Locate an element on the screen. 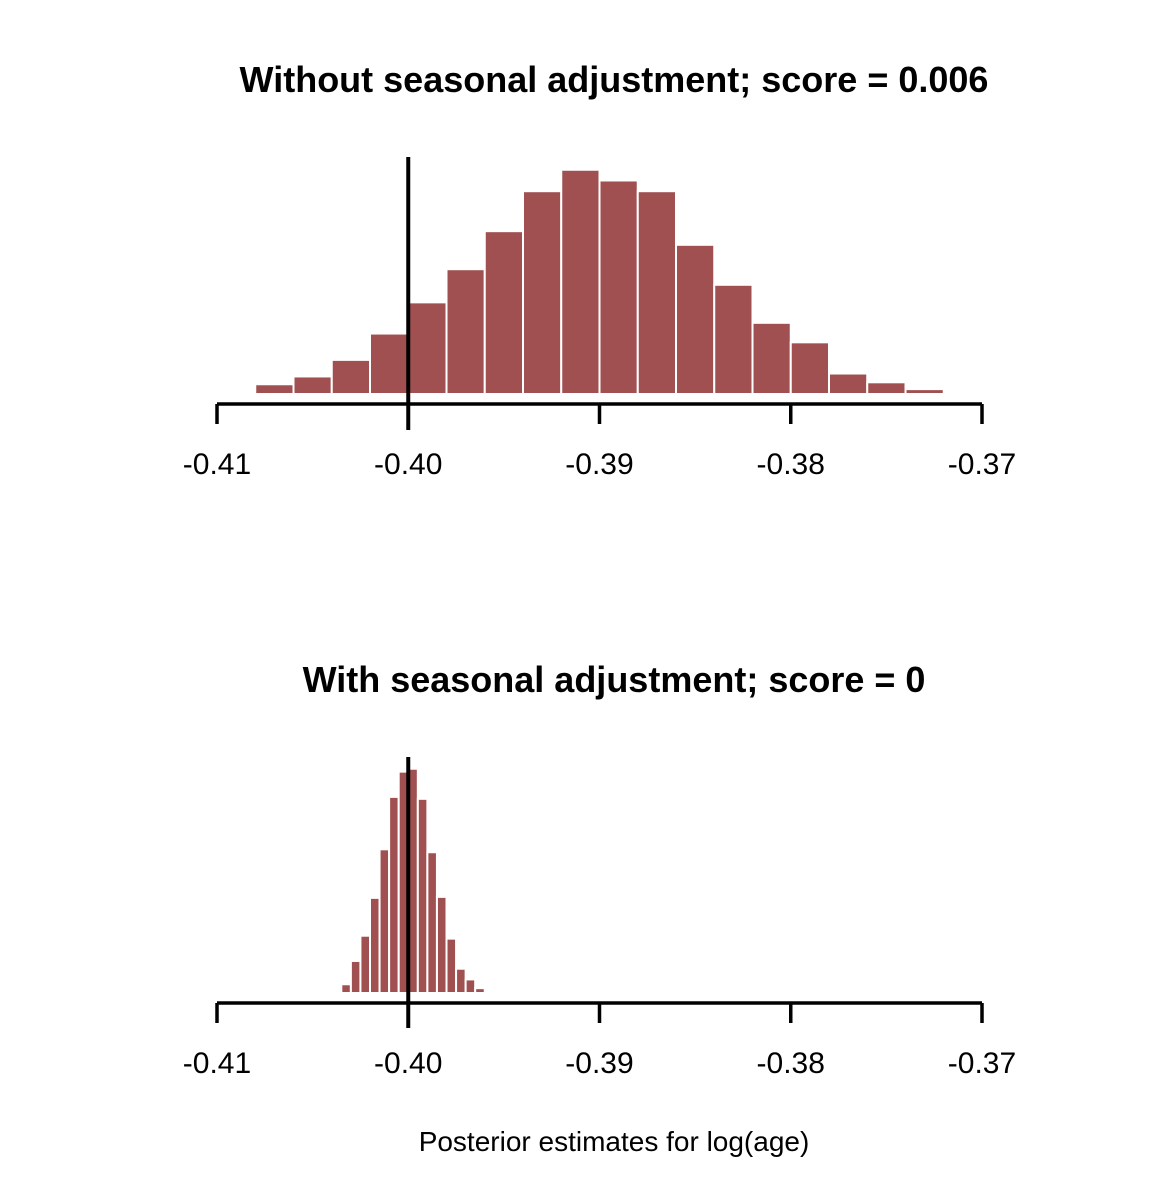 This screenshot has height=1200, width=1152. x-axis-label: Posterior estimates for log(age) is located at coordinates (614, 1141).